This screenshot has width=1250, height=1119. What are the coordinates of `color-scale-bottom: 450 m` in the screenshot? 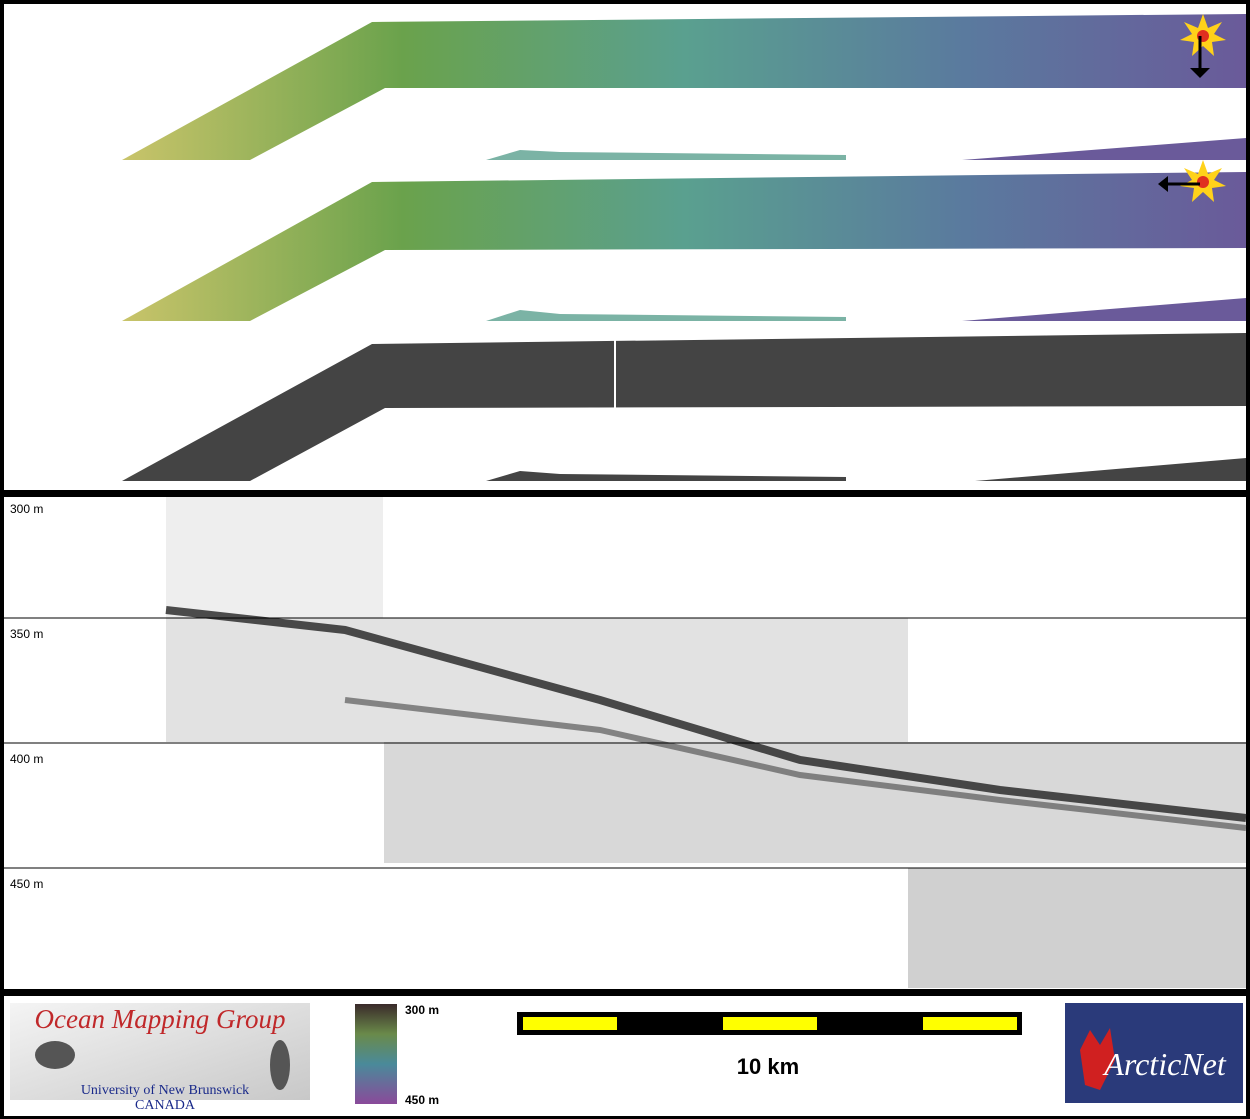 It's located at (422, 1100).